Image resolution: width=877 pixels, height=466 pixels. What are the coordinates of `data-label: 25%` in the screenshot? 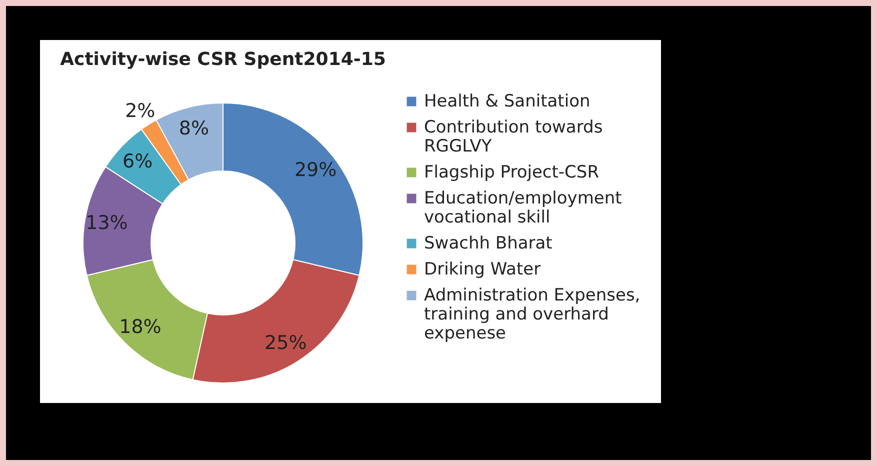 It's located at (285, 343).